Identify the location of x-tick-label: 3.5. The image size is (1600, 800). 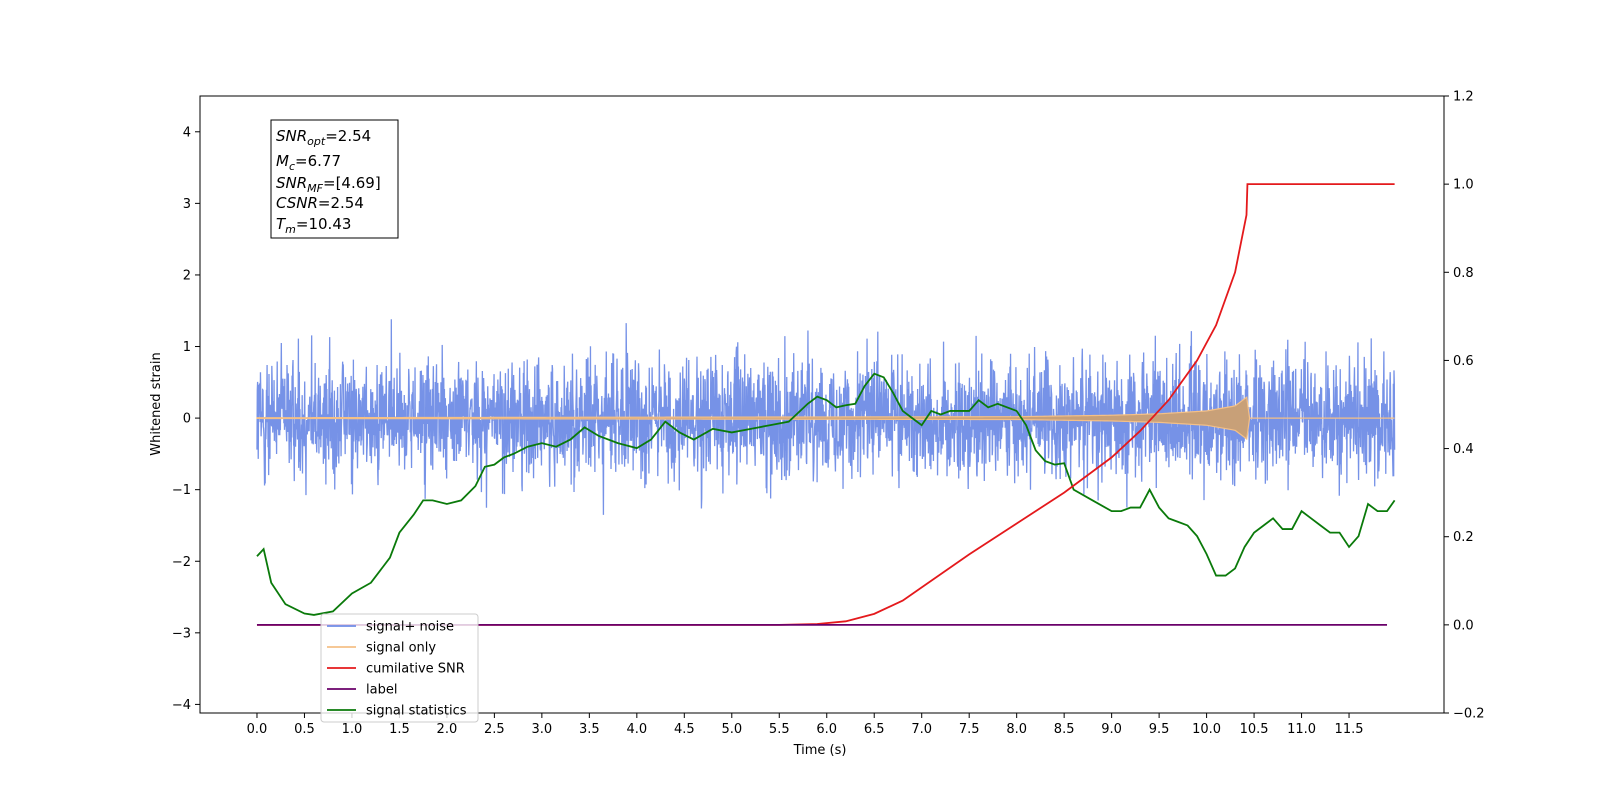
(589, 729).